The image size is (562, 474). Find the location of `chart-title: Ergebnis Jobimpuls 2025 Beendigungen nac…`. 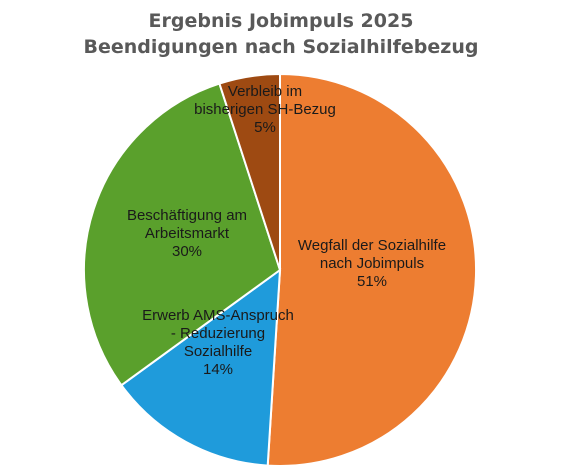

chart-title: Ergebnis Jobimpuls 2025 Beendigungen nac… is located at coordinates (281, 34).